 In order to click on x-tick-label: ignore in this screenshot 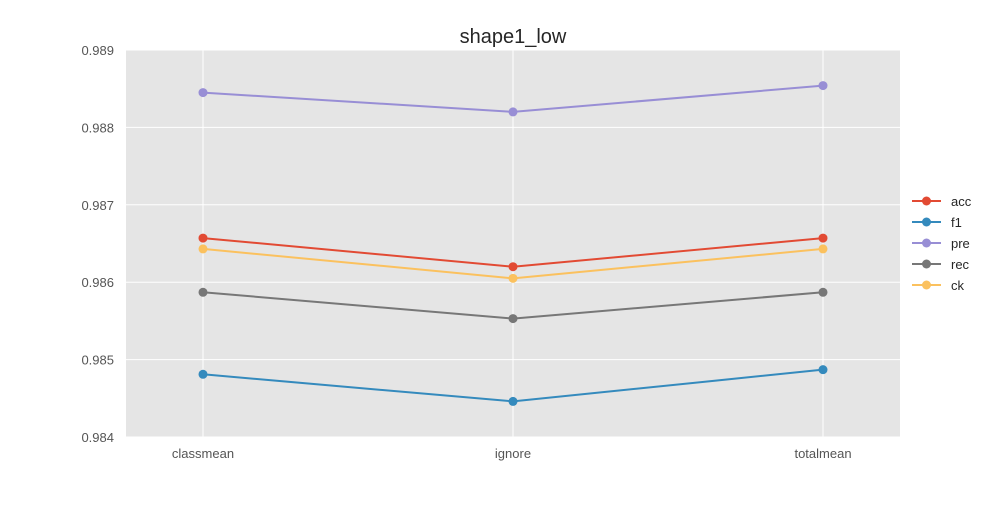, I will do `click(513, 453)`.